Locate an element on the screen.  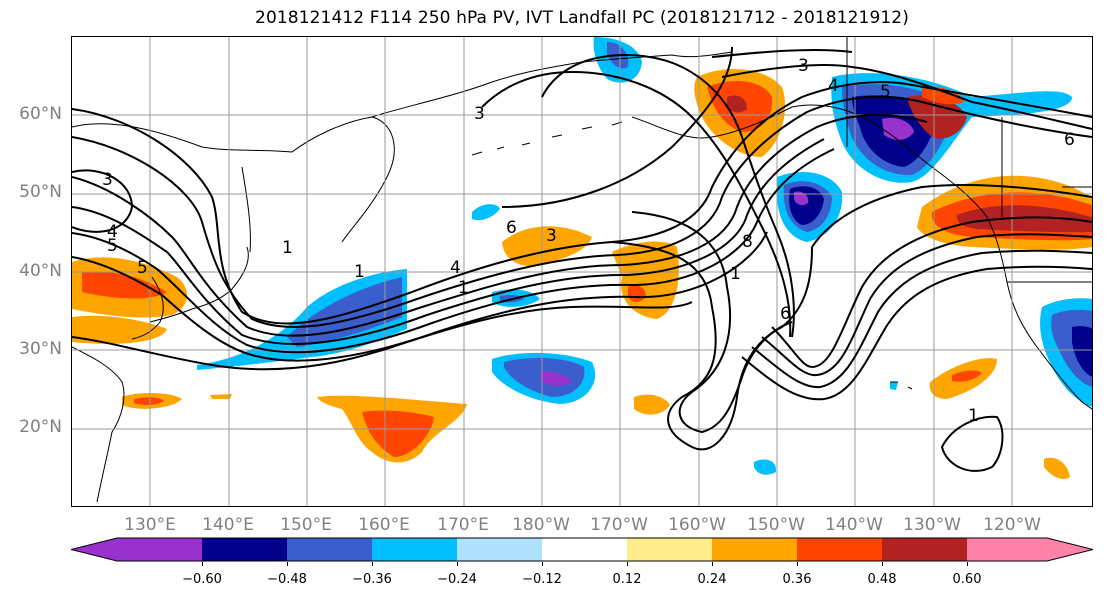
colorbar-tick-label: 0.60 is located at coordinates (967, 579).